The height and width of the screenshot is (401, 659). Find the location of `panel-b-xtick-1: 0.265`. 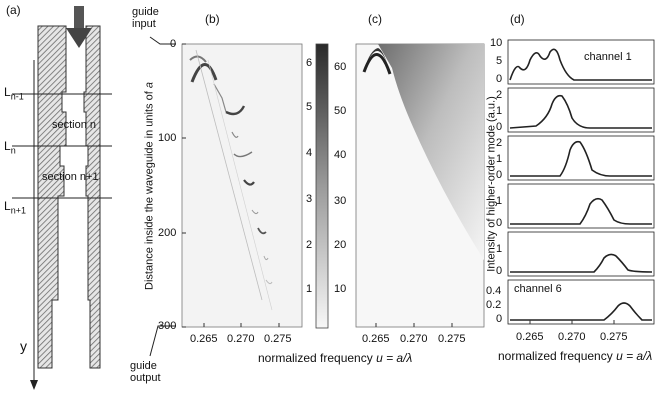

panel-b-xtick-1: 0.265 is located at coordinates (204, 339).